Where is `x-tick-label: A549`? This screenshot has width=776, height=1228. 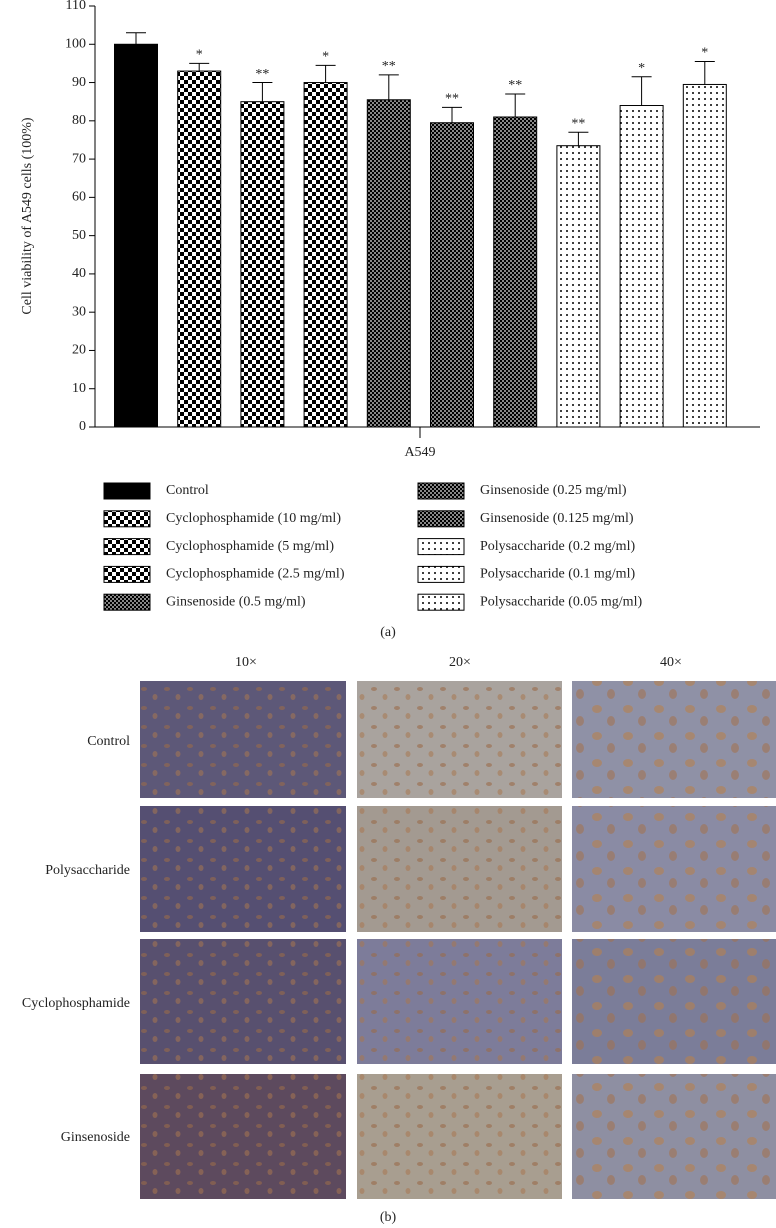
x-tick-label: A549 is located at coordinates (419, 452).